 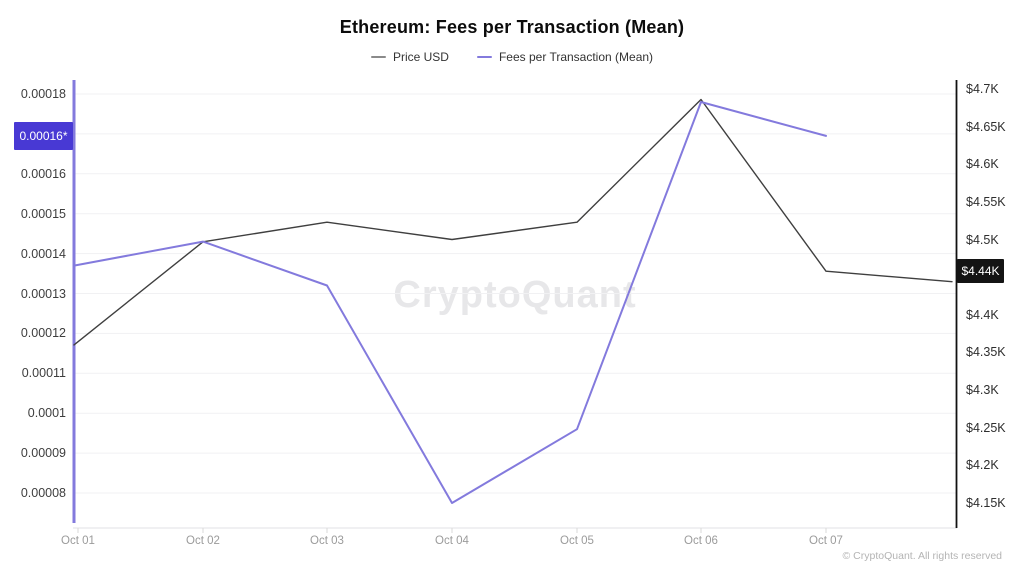 What do you see at coordinates (43, 293) in the screenshot?
I see `left-axis-tick-label: 0.00013` at bounding box center [43, 293].